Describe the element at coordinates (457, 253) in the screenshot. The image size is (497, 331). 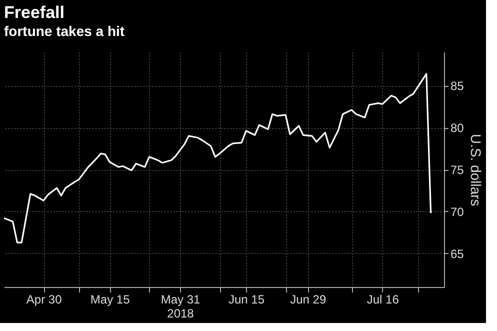
I see `y-tick-label: 65` at that location.